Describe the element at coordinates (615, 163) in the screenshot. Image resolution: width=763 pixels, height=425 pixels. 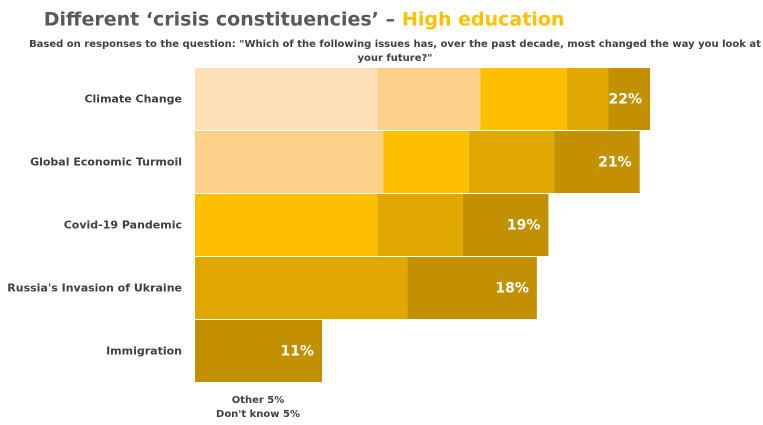
I see `value-label: 21%` at that location.